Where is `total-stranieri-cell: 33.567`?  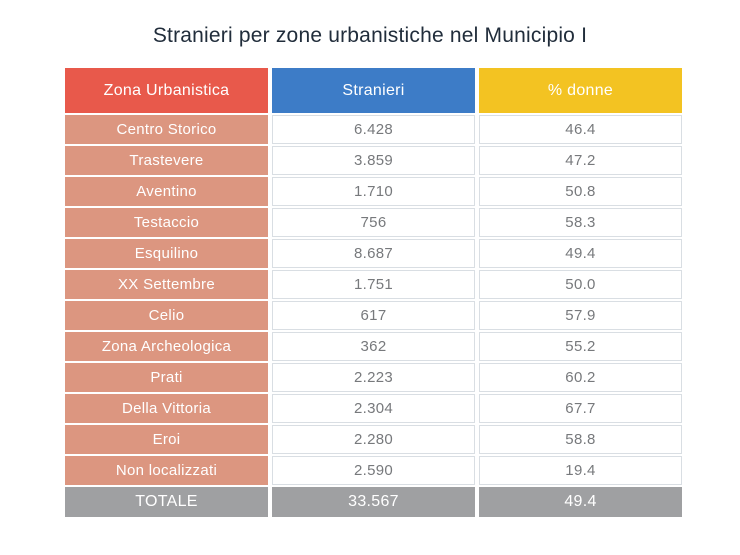 total-stranieri-cell: 33.567 is located at coordinates (373, 502).